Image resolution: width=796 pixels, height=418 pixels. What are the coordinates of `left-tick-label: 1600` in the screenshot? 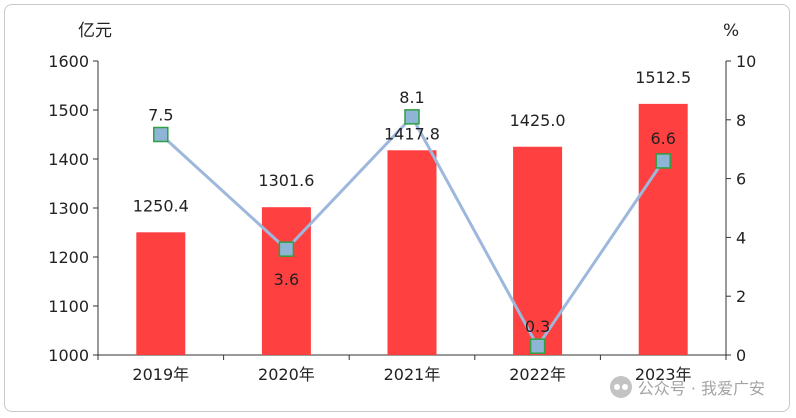 It's located at (68, 61).